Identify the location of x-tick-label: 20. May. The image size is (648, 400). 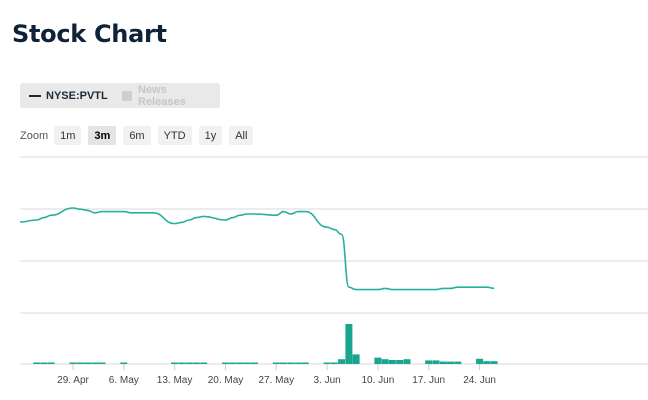
(226, 380).